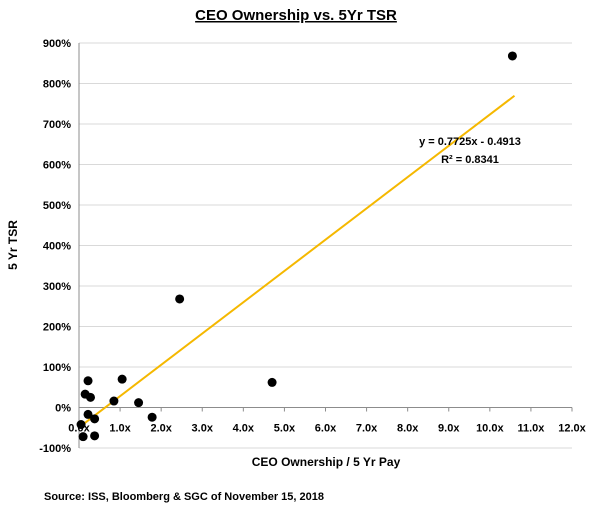 This screenshot has width=602, height=519. Describe the element at coordinates (490, 429) in the screenshot. I see `x-tick-label: 10.0x` at that location.